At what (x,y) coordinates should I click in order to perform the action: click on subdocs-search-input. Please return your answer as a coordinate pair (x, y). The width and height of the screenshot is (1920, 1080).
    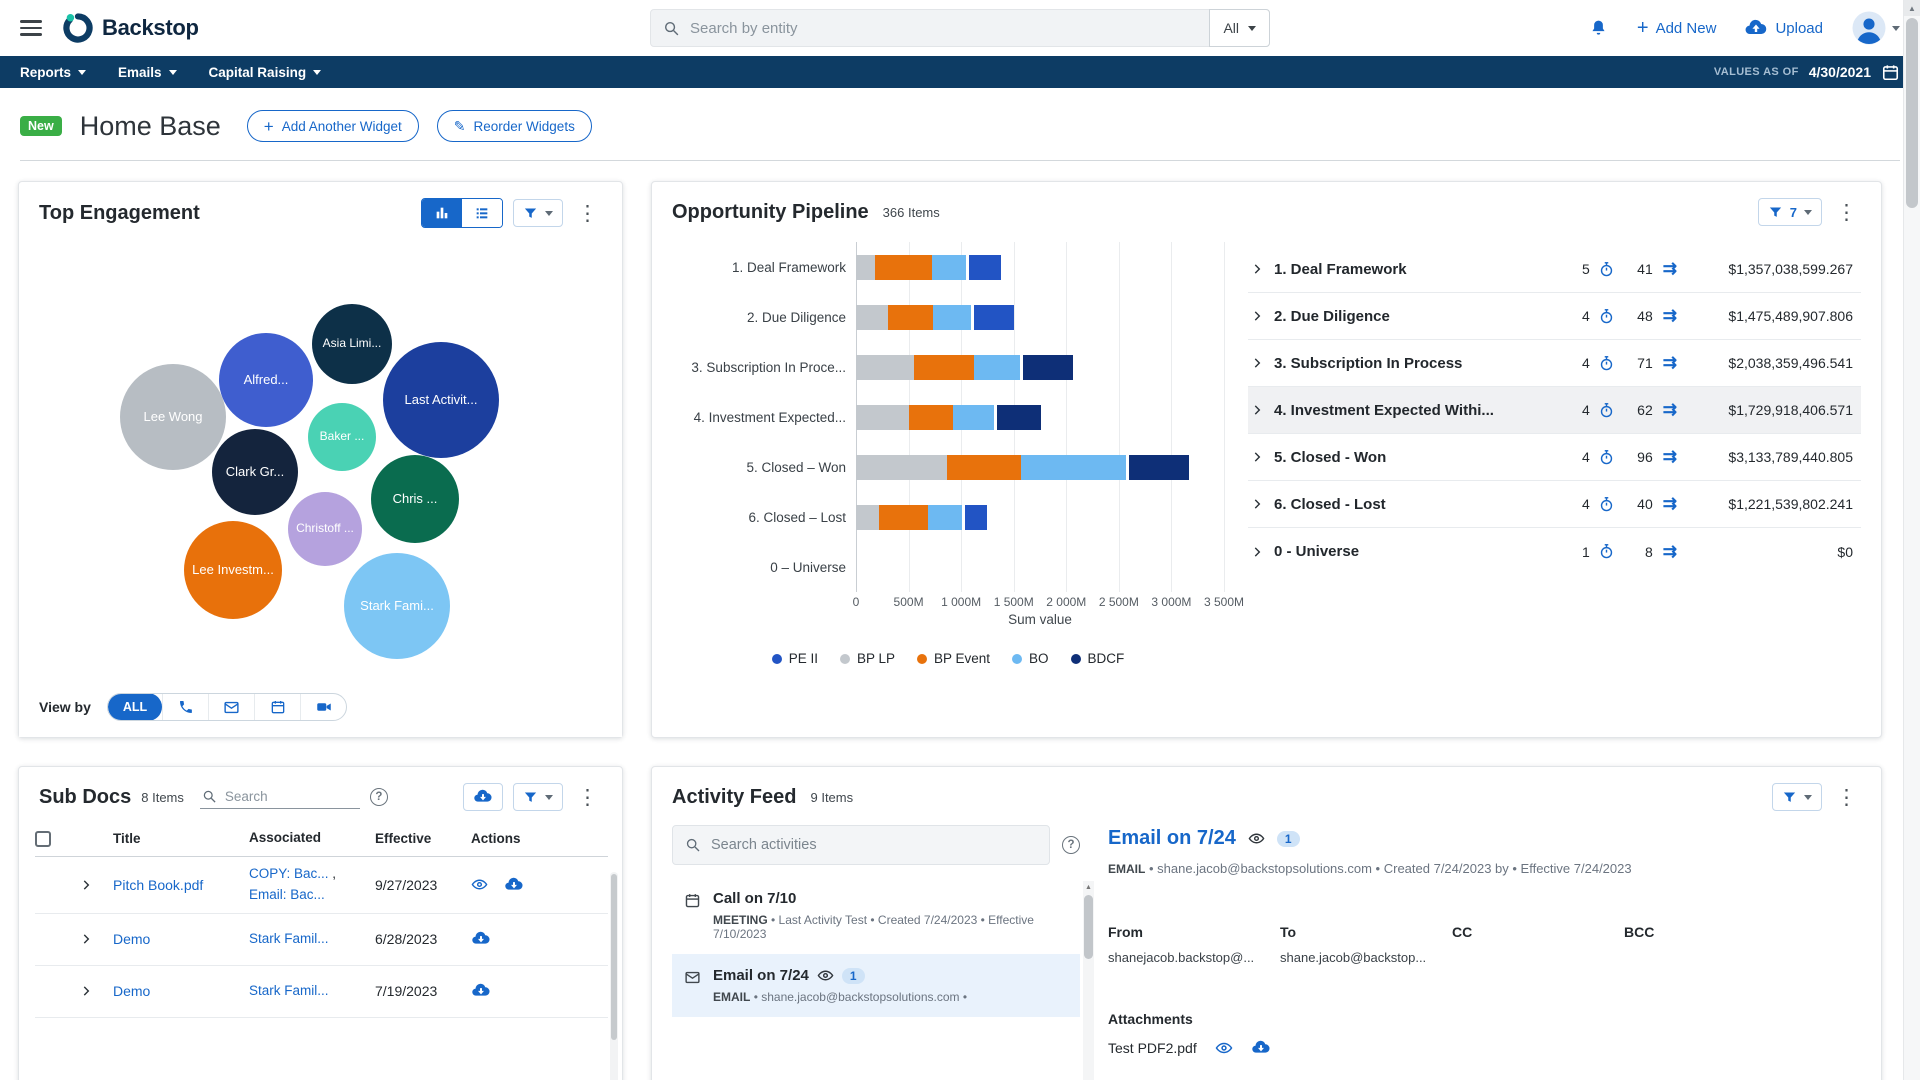
    Looking at the image, I should click on (279, 796).